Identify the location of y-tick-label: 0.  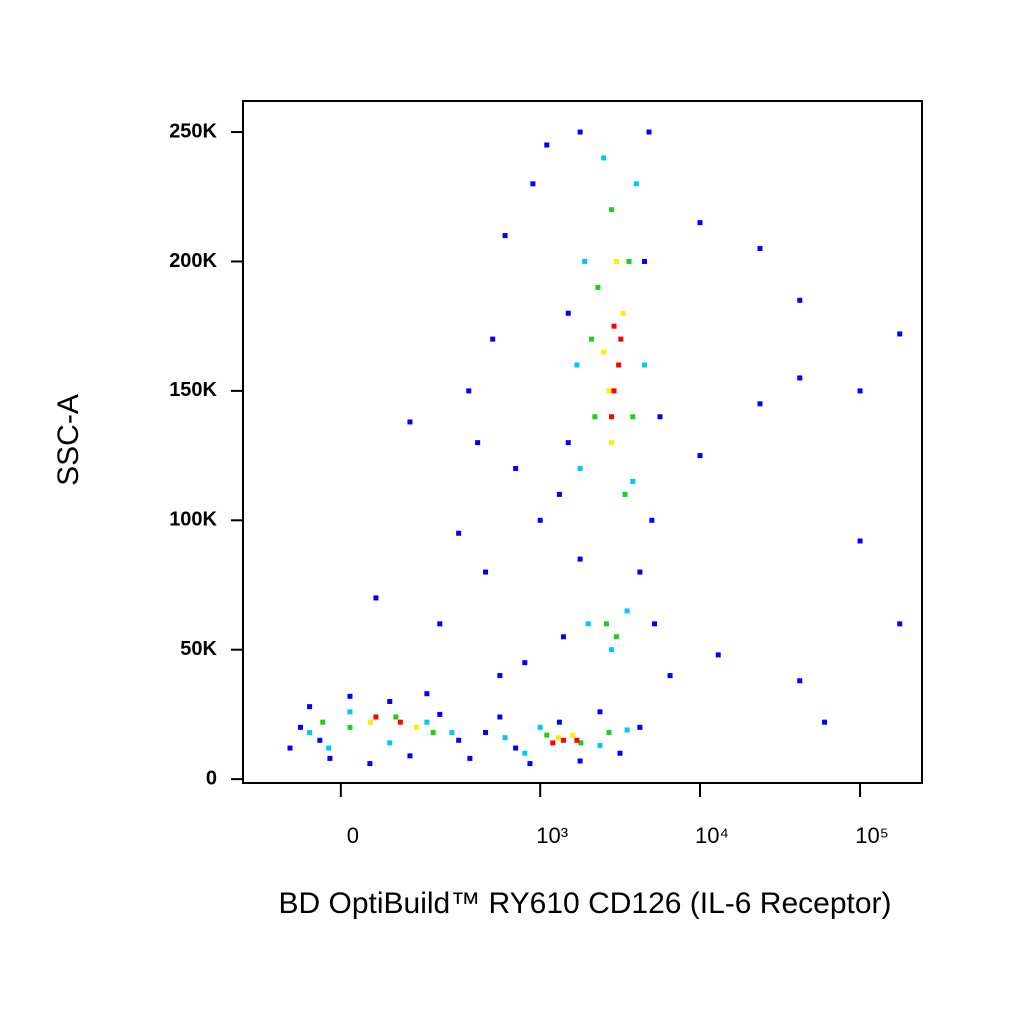
(211, 778).